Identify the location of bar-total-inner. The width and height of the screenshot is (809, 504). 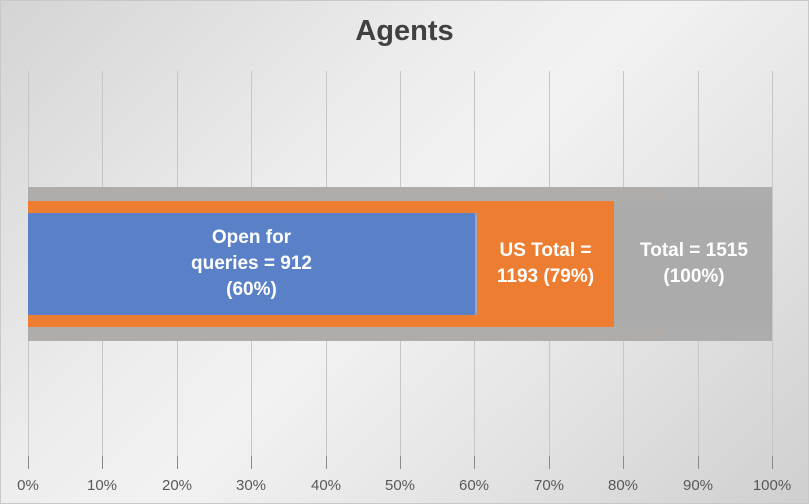
(693, 264).